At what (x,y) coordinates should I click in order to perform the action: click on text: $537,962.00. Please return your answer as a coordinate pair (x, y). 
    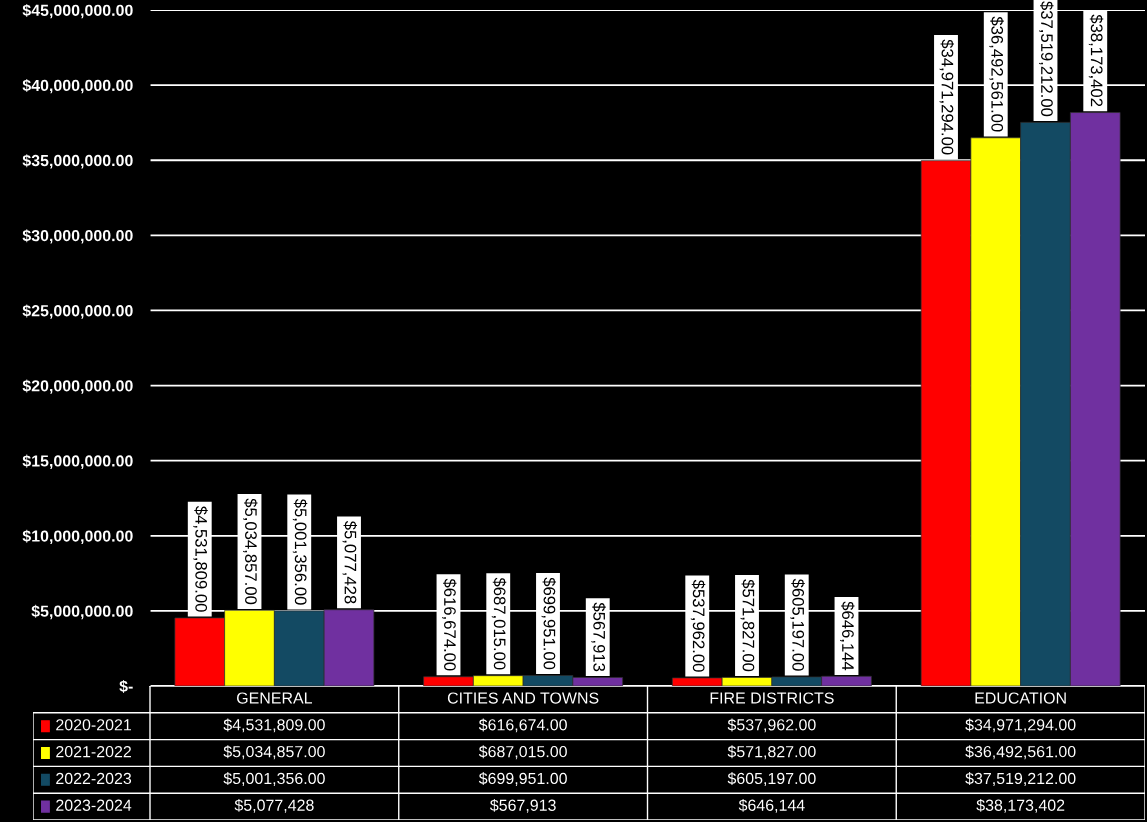
    Looking at the image, I should click on (698, 625).